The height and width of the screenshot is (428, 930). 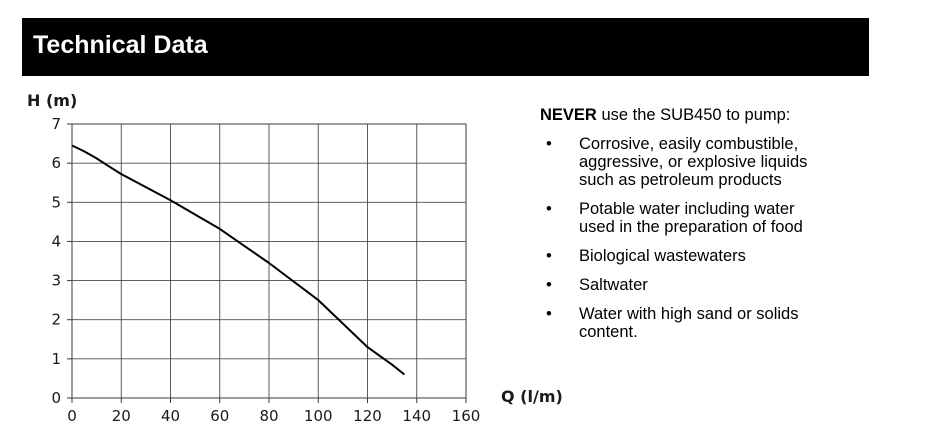 I want to click on y-tick-label: 7, so click(x=56, y=124).